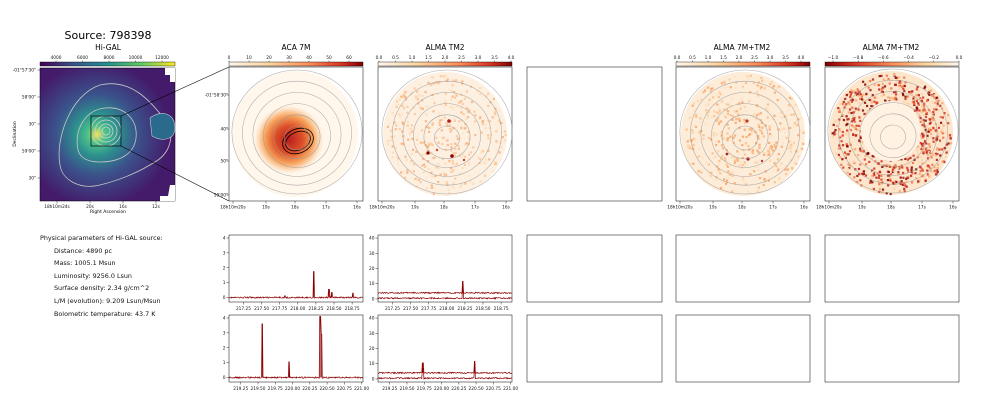 The height and width of the screenshot is (405, 1000). I want to click on x-tick-label: 220.00, so click(292, 389).